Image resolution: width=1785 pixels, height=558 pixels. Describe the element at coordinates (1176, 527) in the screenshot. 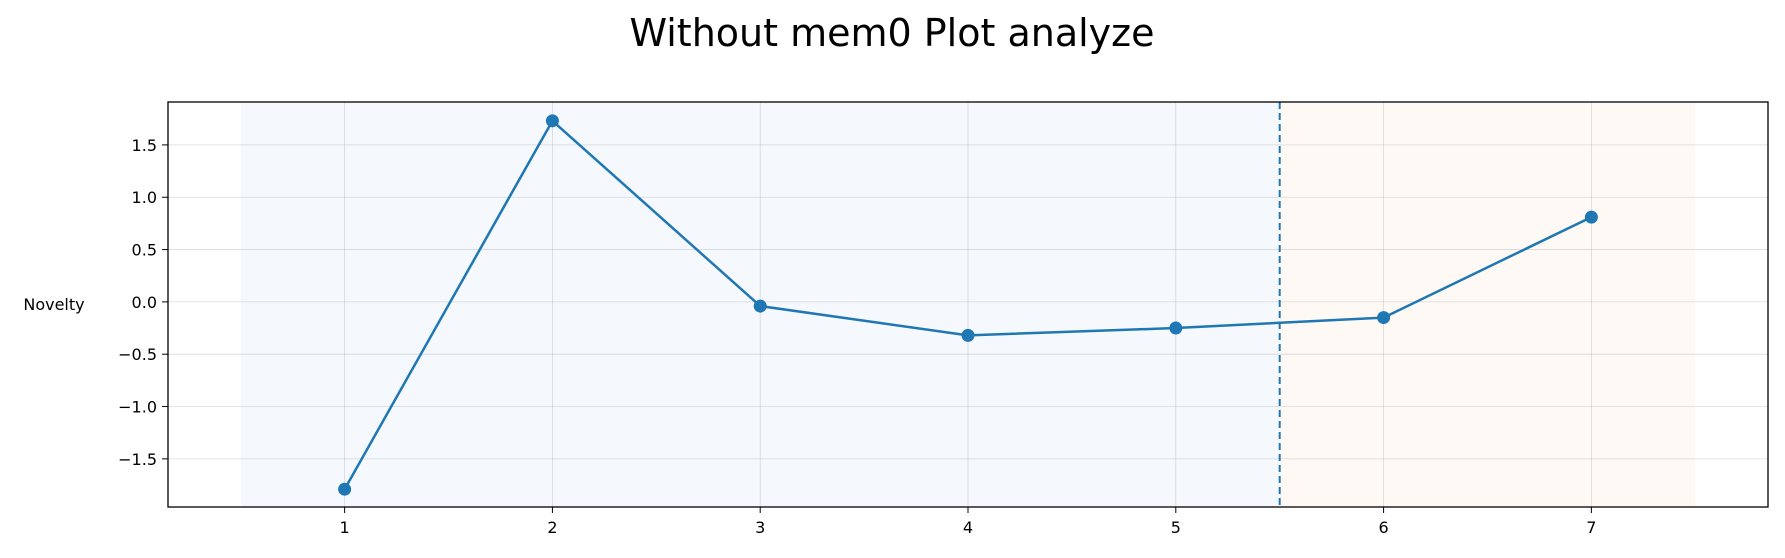

I see `x-tick-label: 5` at that location.